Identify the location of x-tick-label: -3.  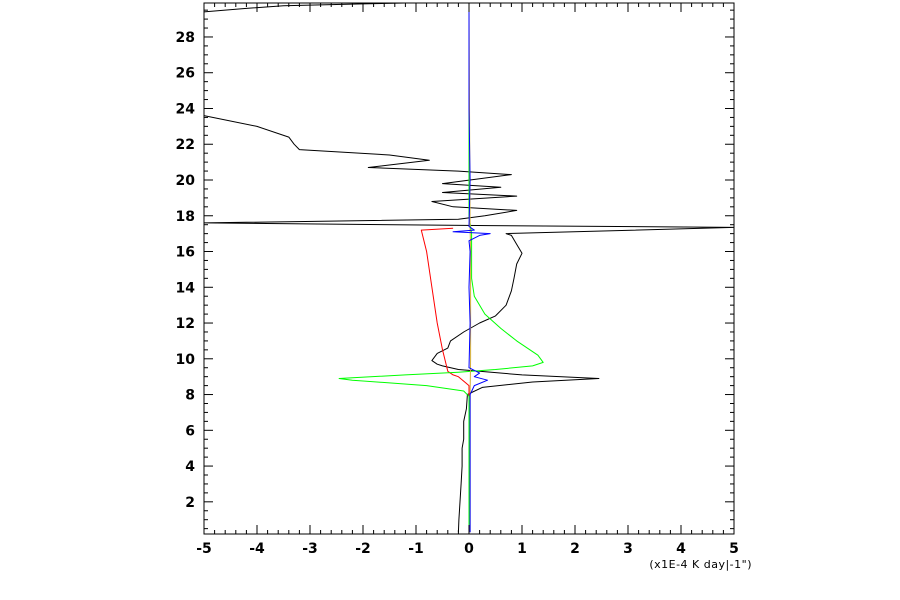
(310, 549).